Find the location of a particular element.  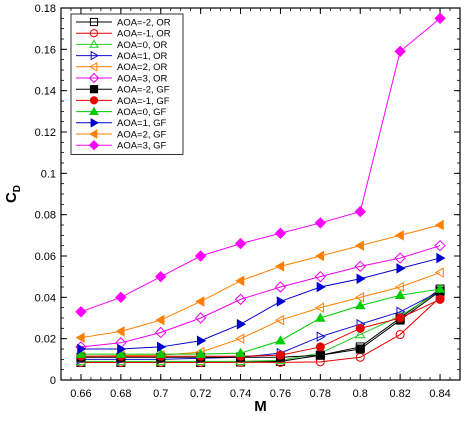

x-tick-label: 0.8 is located at coordinates (360, 394).